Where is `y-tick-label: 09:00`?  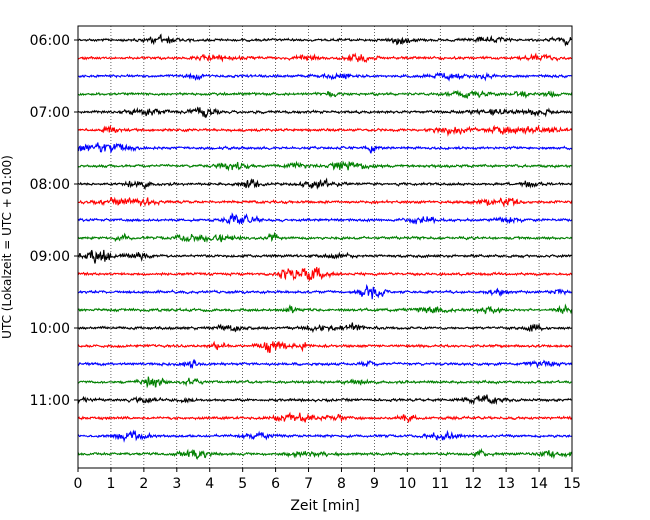
y-tick-label: 09:00 is located at coordinates (50, 257).